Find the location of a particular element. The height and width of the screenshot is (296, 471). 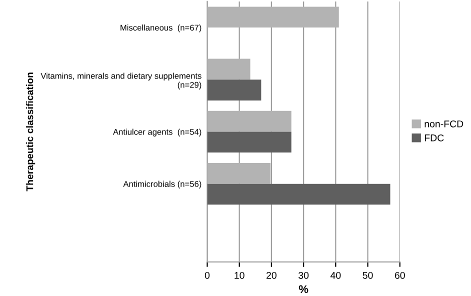

legend-label: non-FCD is located at coordinates (444, 124).